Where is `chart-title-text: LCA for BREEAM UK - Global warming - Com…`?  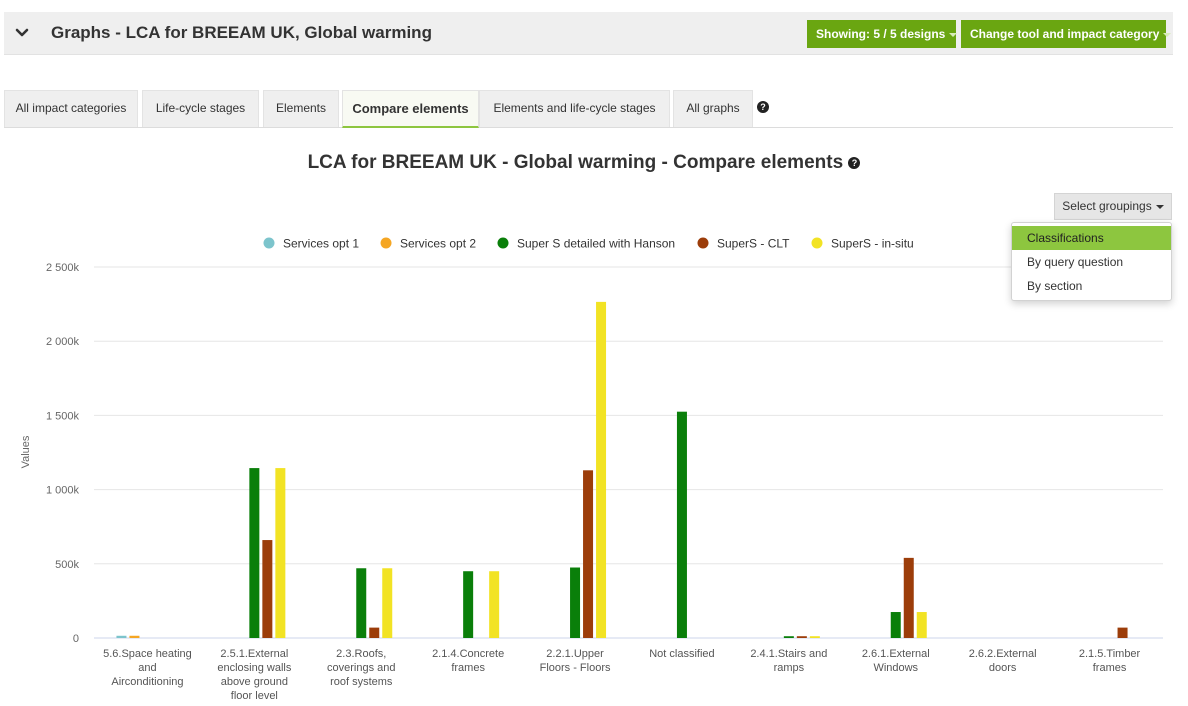
chart-title-text: LCA for BREEAM UK - Global warming - Com… is located at coordinates (575, 162).